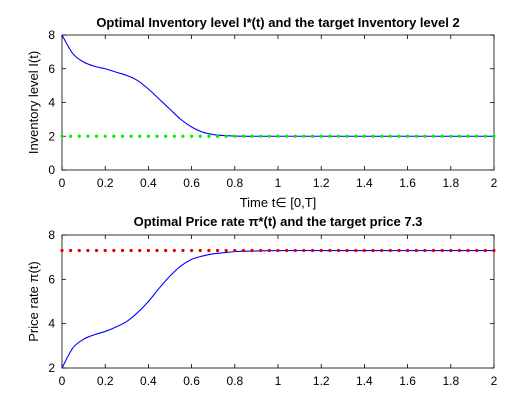  I want to click on x-tick-label: 1.2, so click(321, 381).